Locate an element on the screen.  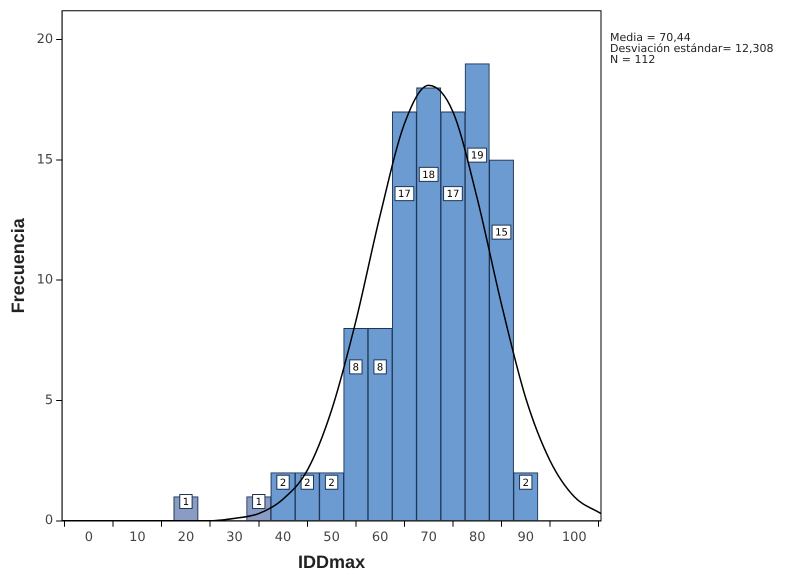
x-tick-label: 80 is located at coordinates (477, 537).